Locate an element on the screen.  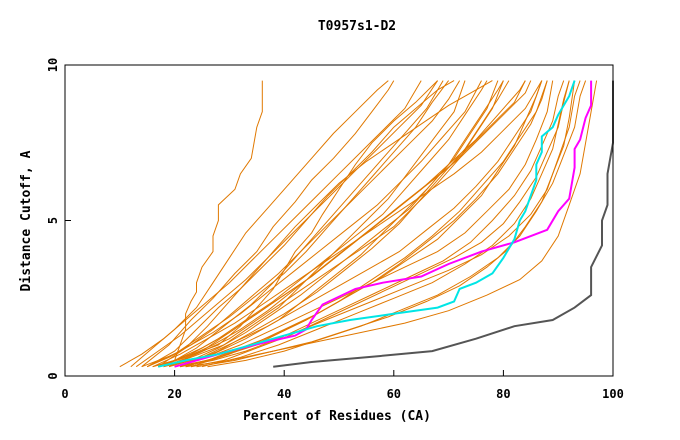
x-tick-label: 0 is located at coordinates (64, 394).